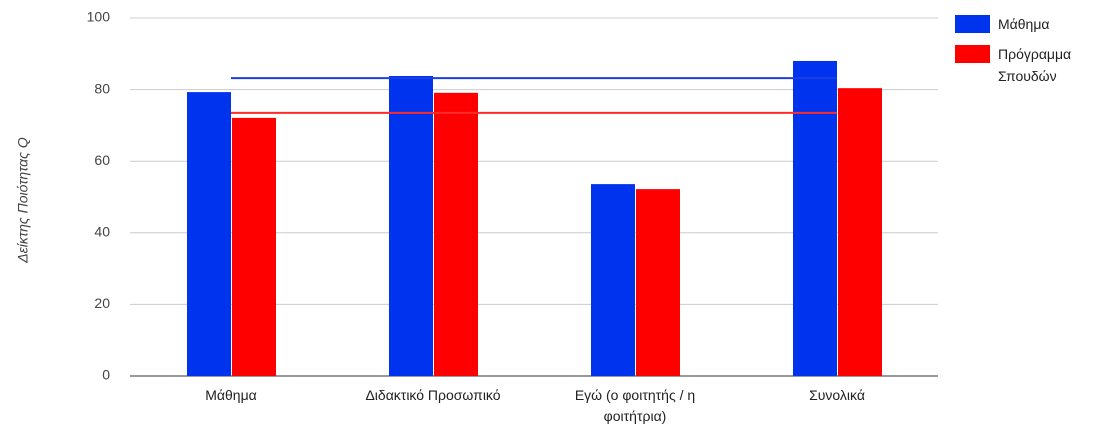 The width and height of the screenshot is (1095, 432). Describe the element at coordinates (102, 303) in the screenshot. I see `y-tick-label: 20` at that location.